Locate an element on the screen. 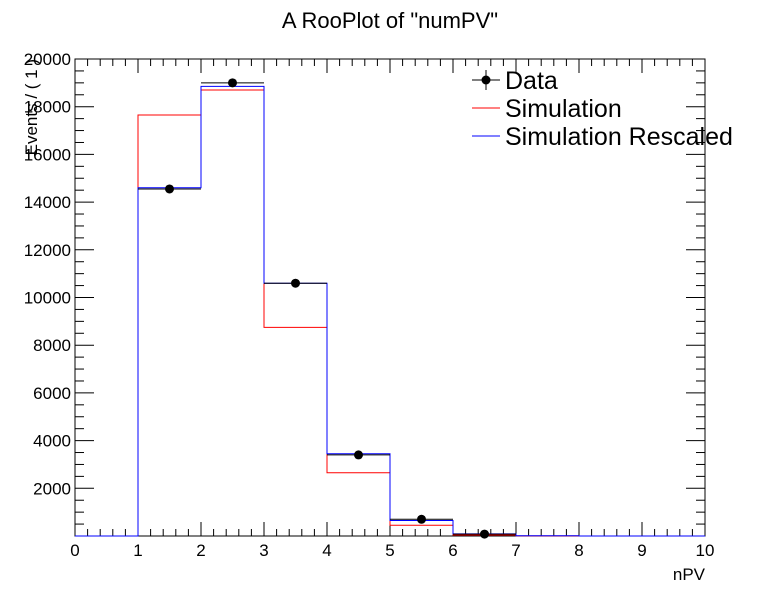  x-tick-label: 4 is located at coordinates (326, 550).